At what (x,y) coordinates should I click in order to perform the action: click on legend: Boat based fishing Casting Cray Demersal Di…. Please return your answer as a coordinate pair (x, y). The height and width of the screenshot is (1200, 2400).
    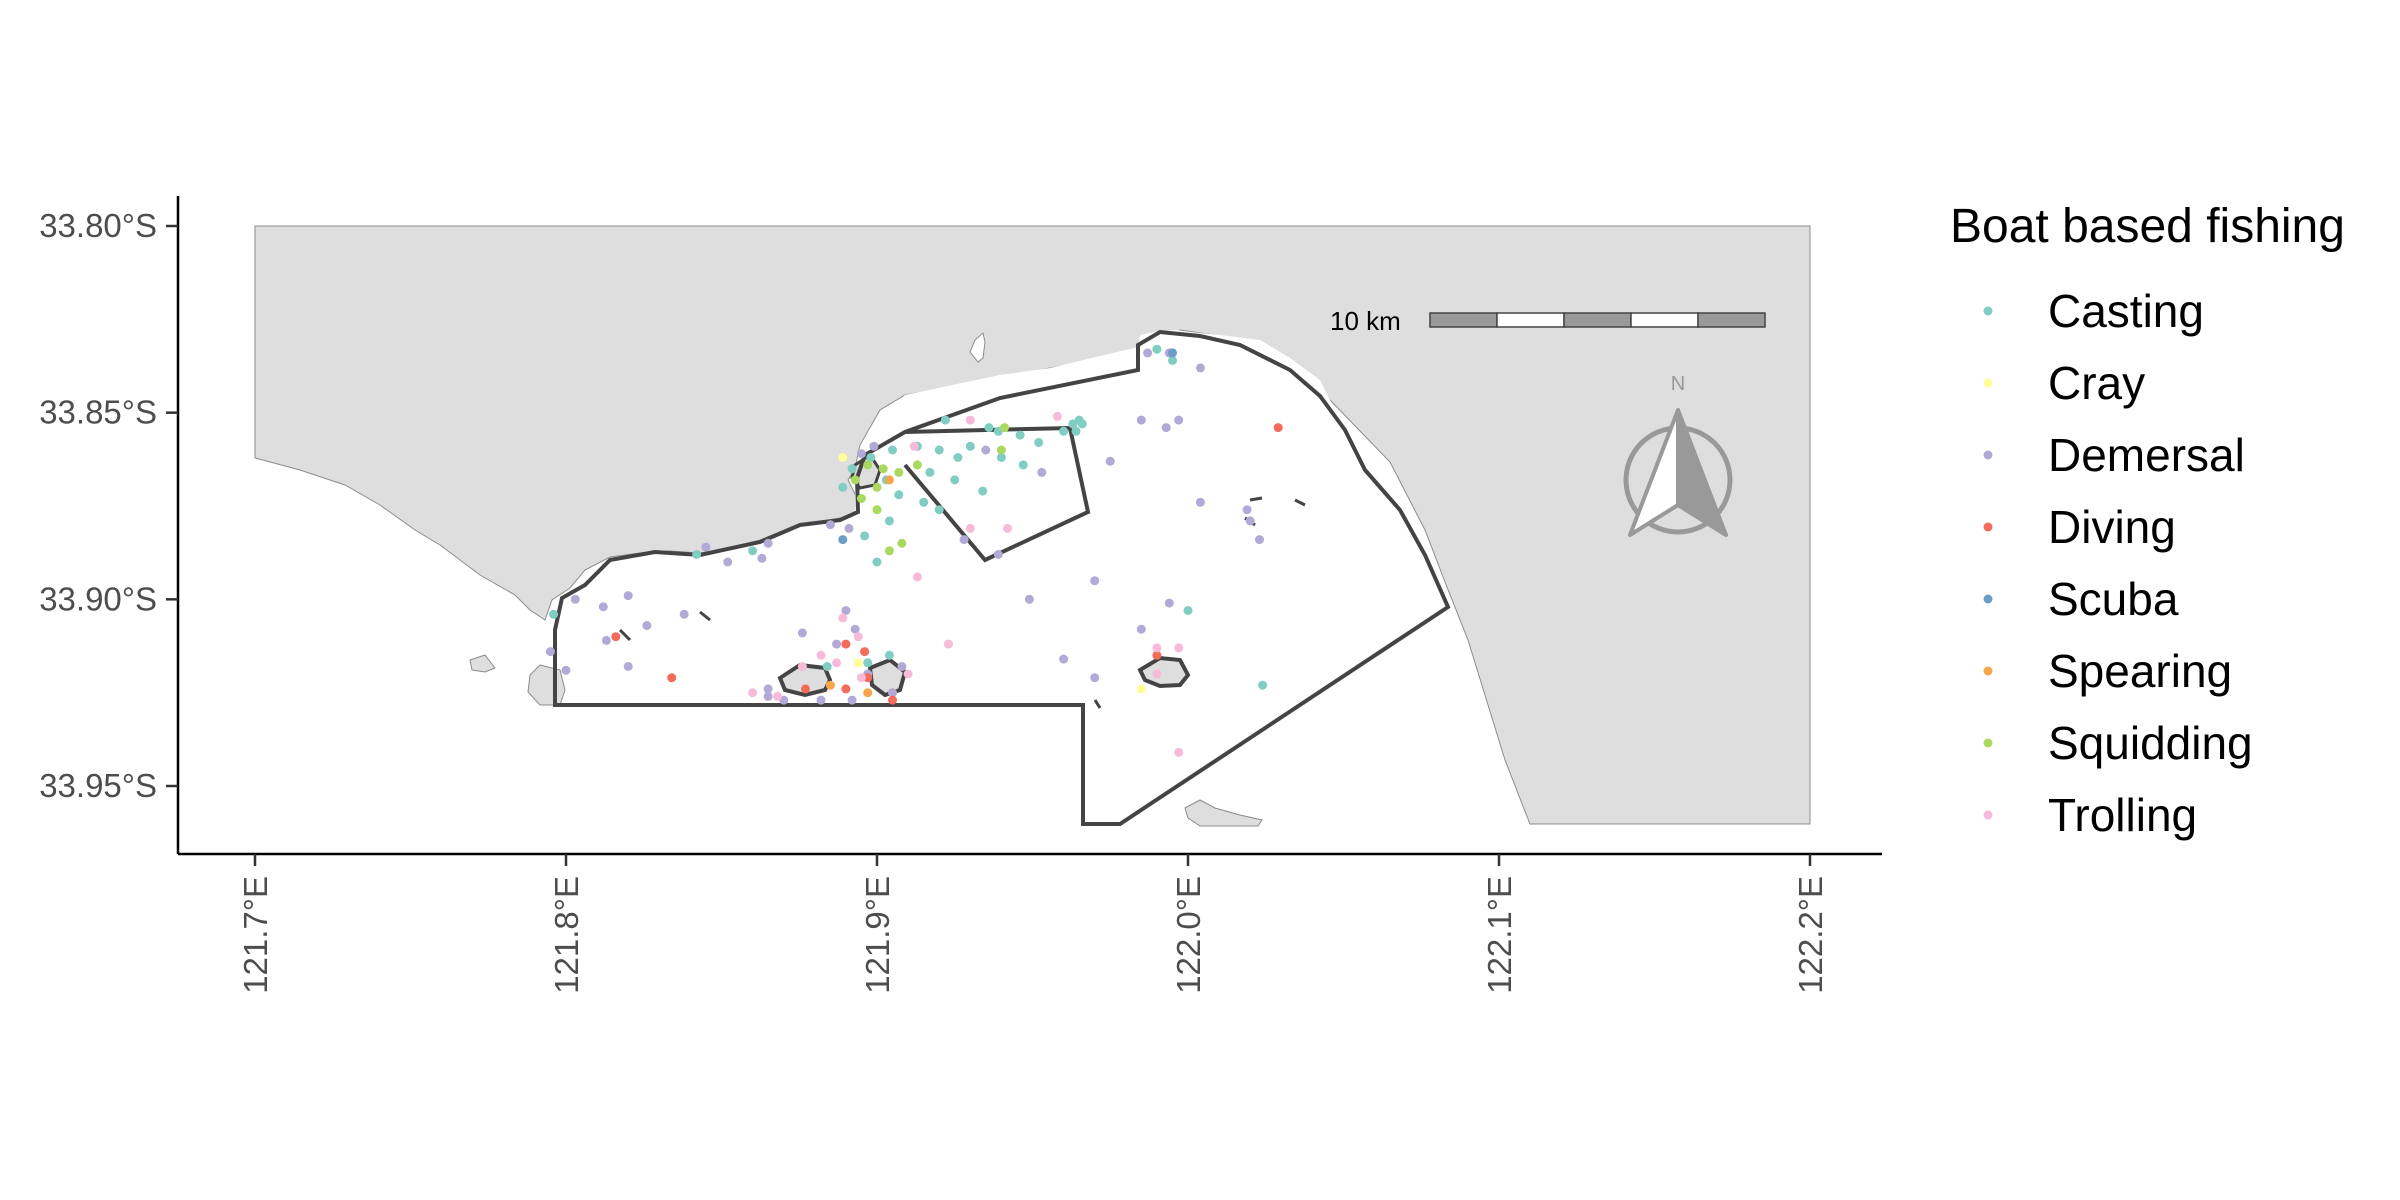
    Looking at the image, I should click on (2147, 520).